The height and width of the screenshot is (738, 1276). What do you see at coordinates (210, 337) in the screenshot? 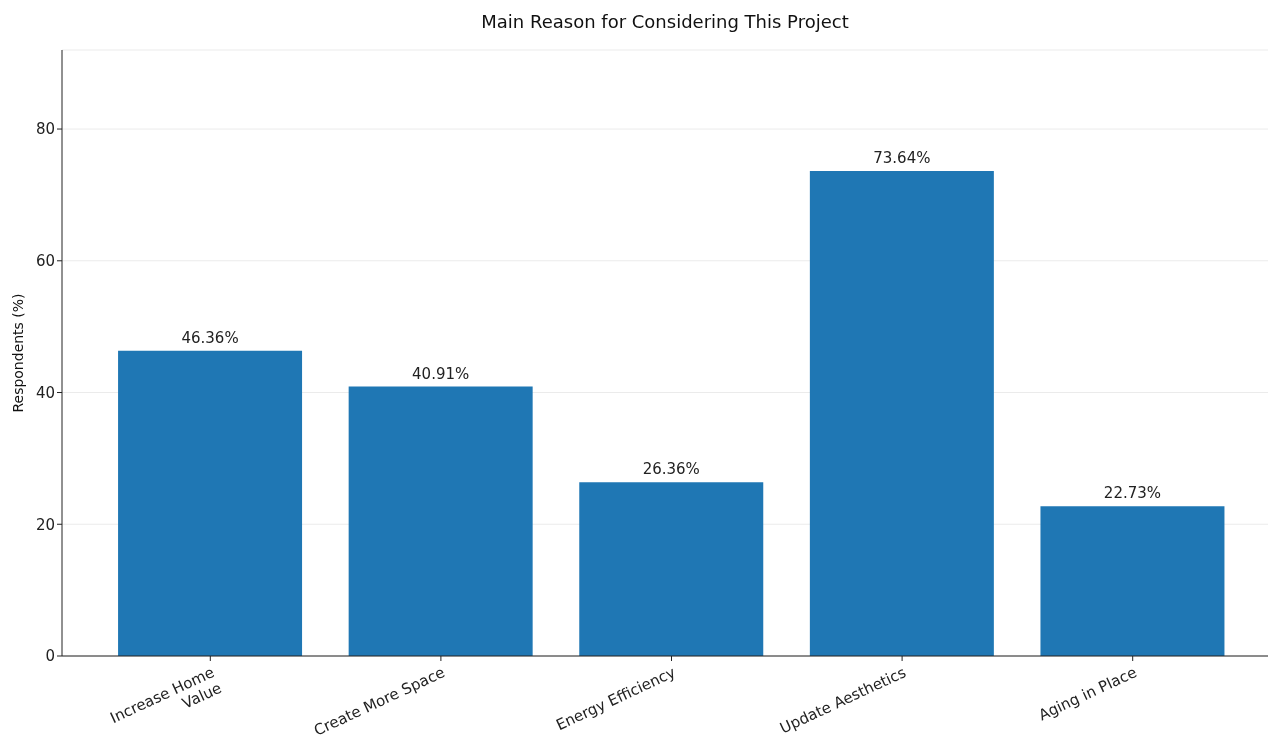
I see `data-label: 46.36%` at bounding box center [210, 337].